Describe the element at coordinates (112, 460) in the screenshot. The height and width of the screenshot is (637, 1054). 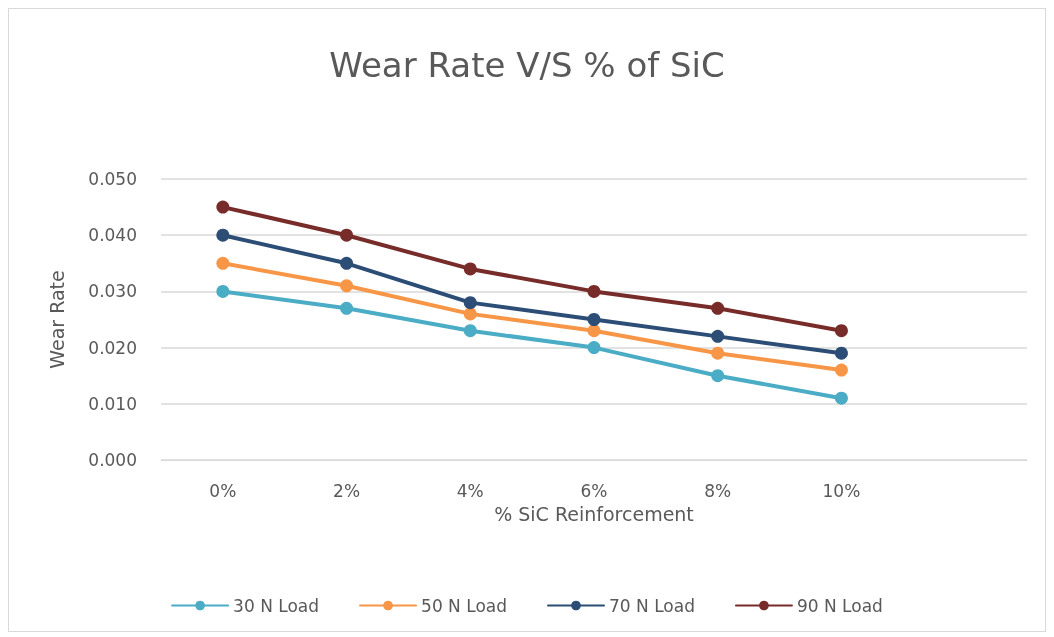
I see `y-tick-label: 0.000` at that location.